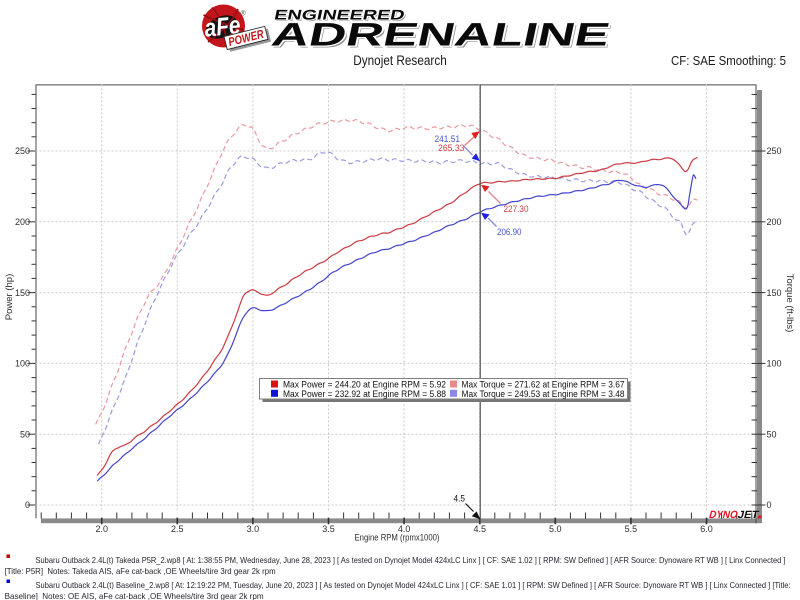 This screenshot has width=800, height=600. I want to click on svg-text:Max Power = 232.92 at Engine R: Max Power = 232.92 at Engine RPM = 5.88, so click(364, 394).